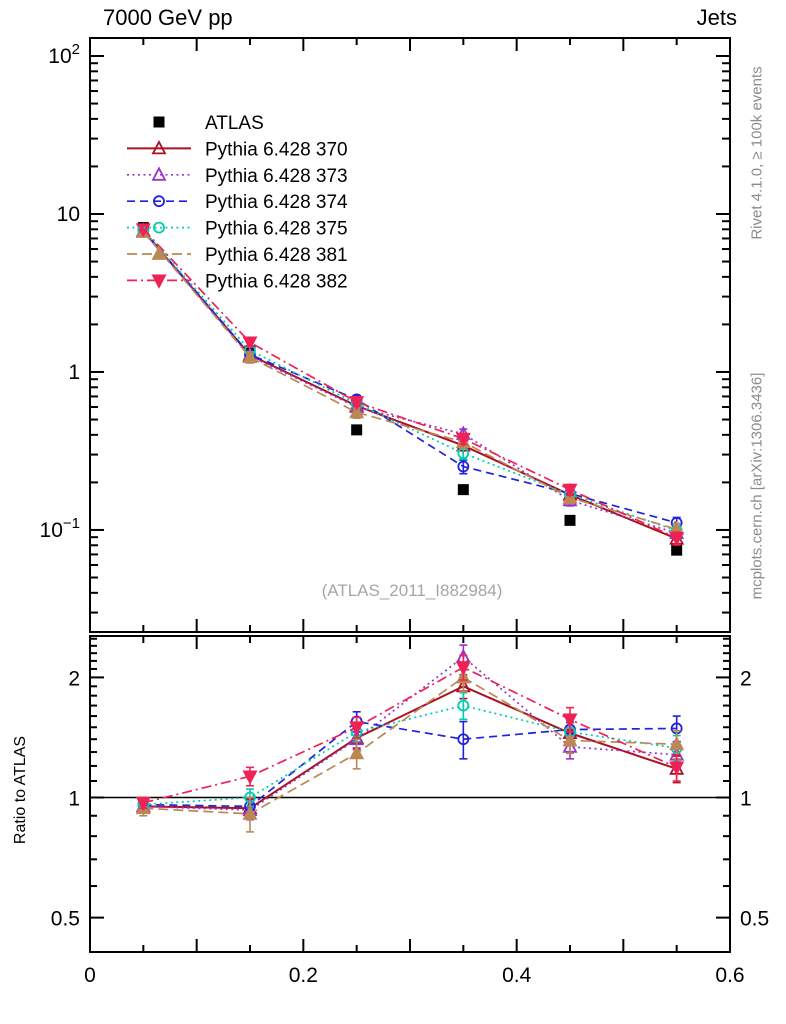  Describe the element at coordinates (746, 799) in the screenshot. I see `ratio-tick-label-right: 1` at that location.